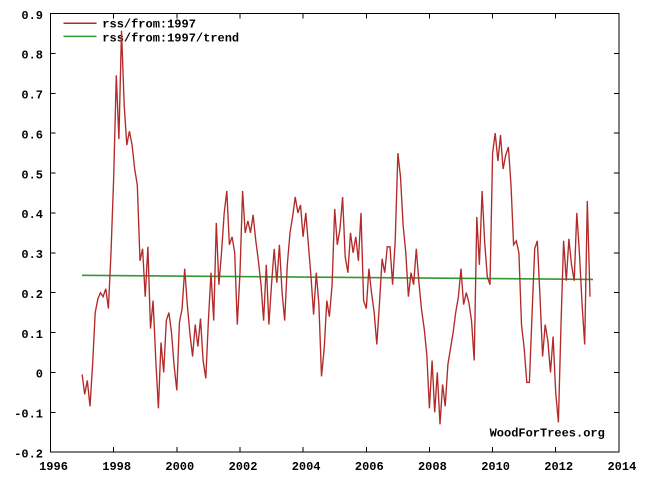  What do you see at coordinates (32, 96) in the screenshot?
I see `svg-text: 0.7` at bounding box center [32, 96].